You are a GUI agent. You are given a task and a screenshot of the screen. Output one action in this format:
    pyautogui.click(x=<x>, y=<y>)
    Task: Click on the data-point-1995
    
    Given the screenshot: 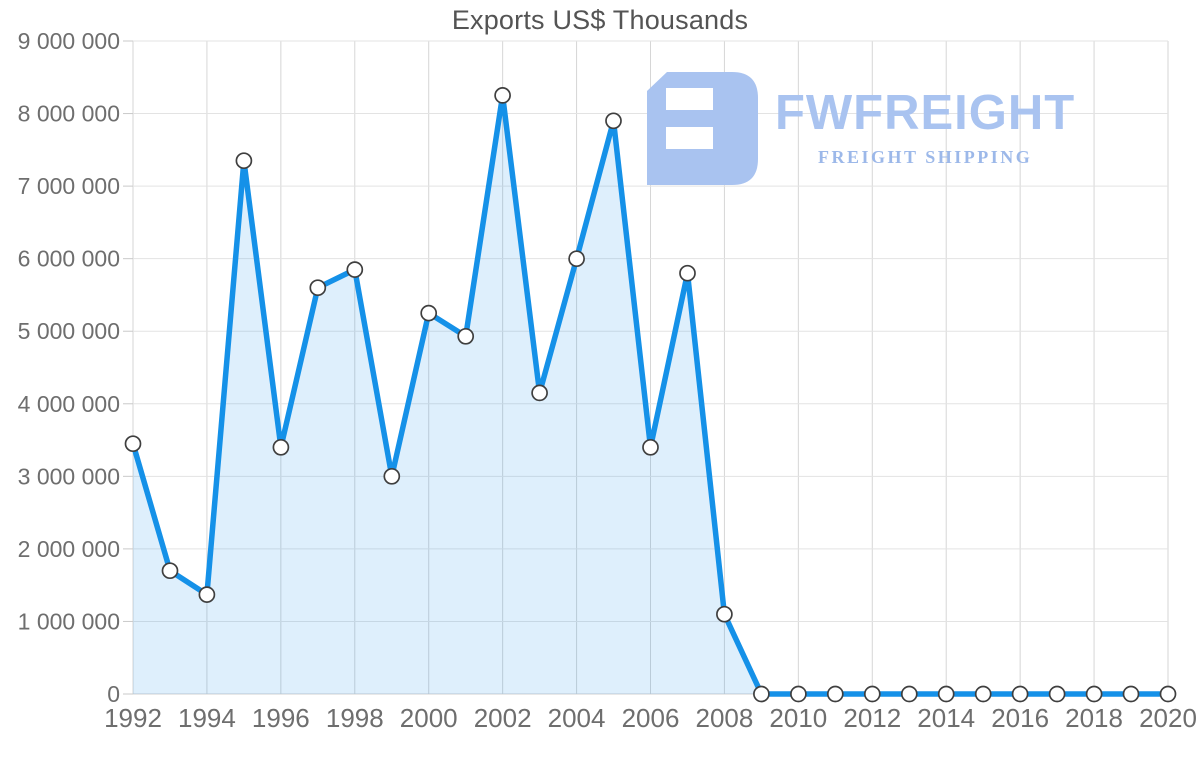 What is the action you would take?
    pyautogui.click(x=244, y=161)
    